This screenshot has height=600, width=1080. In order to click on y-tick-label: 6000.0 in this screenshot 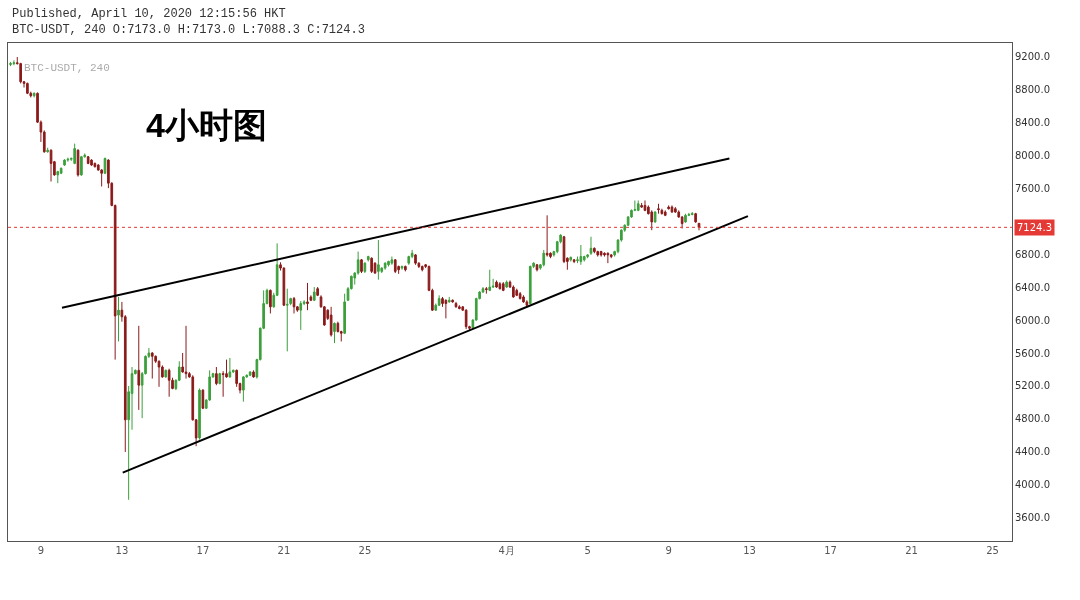, I will do `click(1032, 320)`.